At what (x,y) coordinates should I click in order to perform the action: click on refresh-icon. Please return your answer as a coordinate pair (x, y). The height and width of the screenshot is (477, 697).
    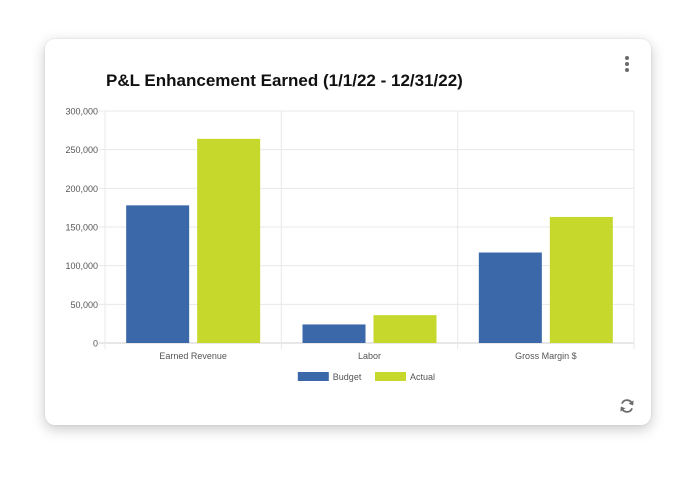
    Looking at the image, I should click on (627, 406).